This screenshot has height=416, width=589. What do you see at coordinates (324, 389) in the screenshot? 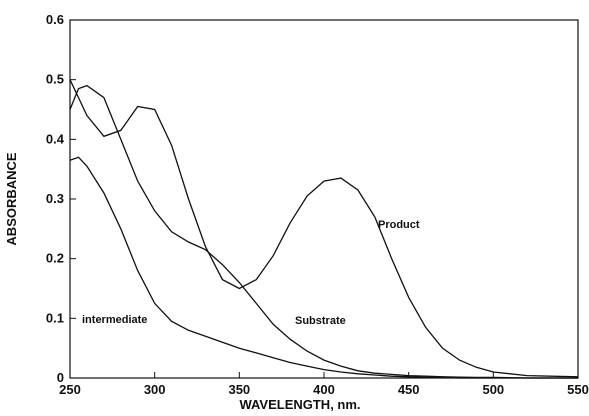
I see `x-tick-label: 400` at bounding box center [324, 389].